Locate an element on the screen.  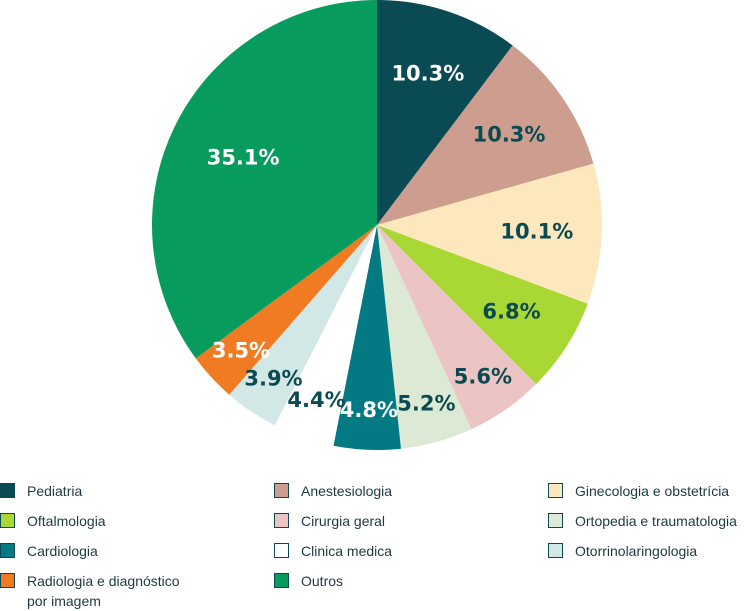
slice-value-label: 10.1% is located at coordinates (536, 232).